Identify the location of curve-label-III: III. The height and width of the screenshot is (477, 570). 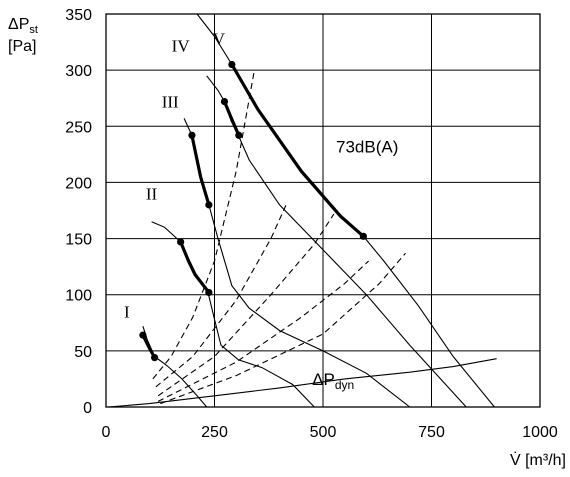
(170, 102).